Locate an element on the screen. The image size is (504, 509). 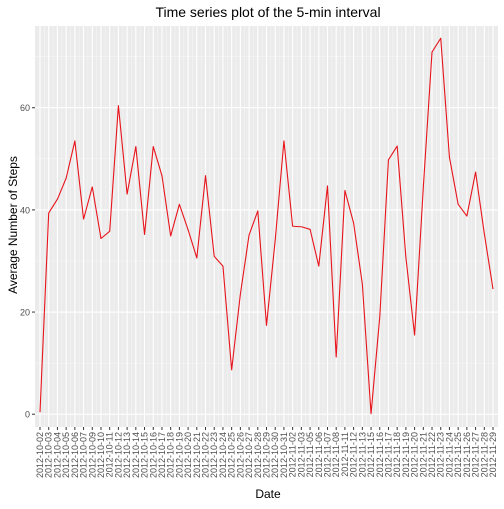
y-tick-label: 60 is located at coordinates (25, 108).